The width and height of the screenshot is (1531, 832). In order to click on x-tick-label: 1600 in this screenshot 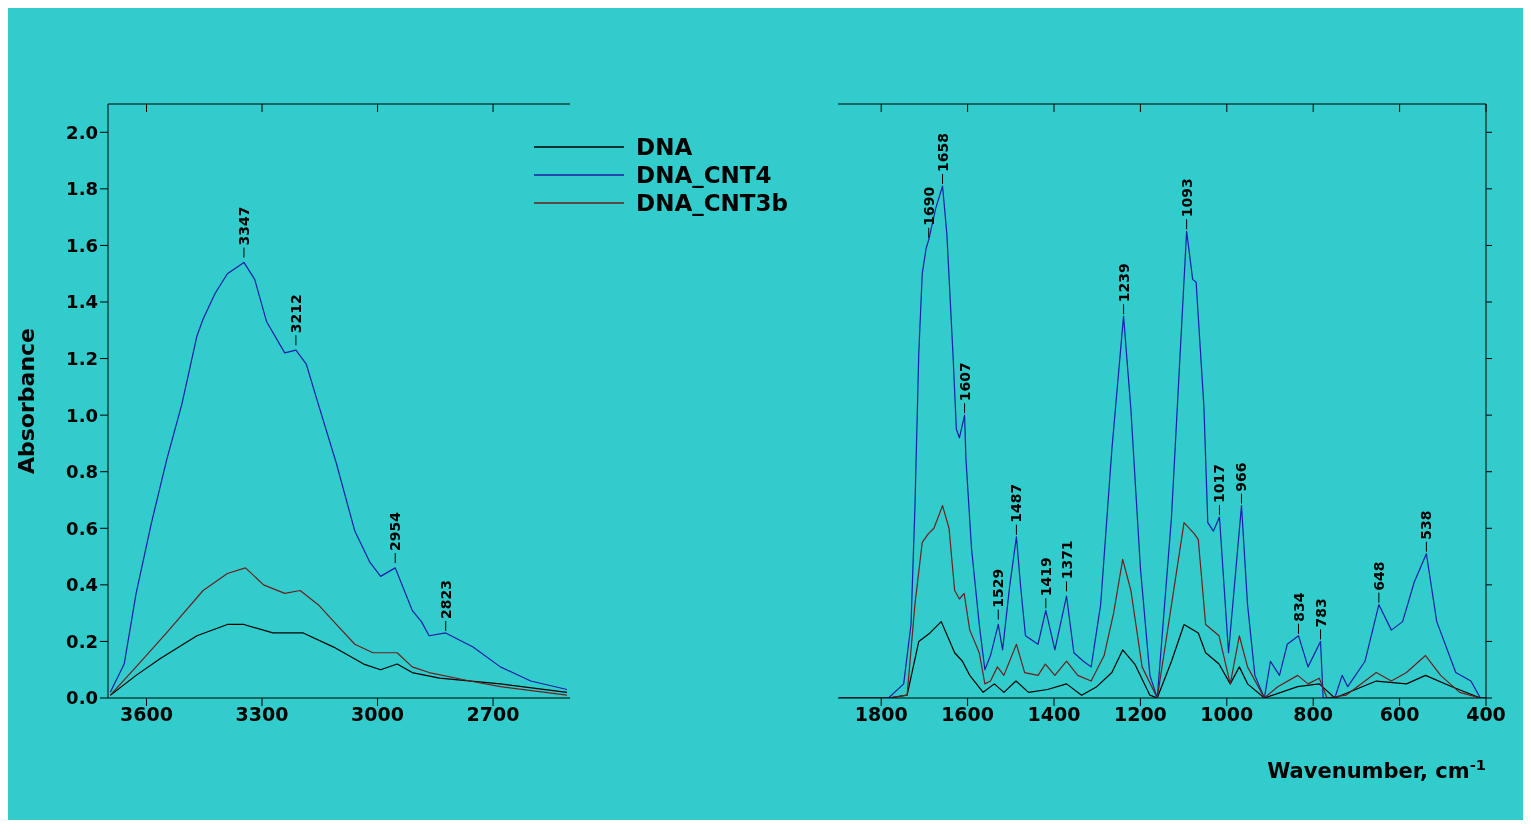, I will do `click(968, 714)`.